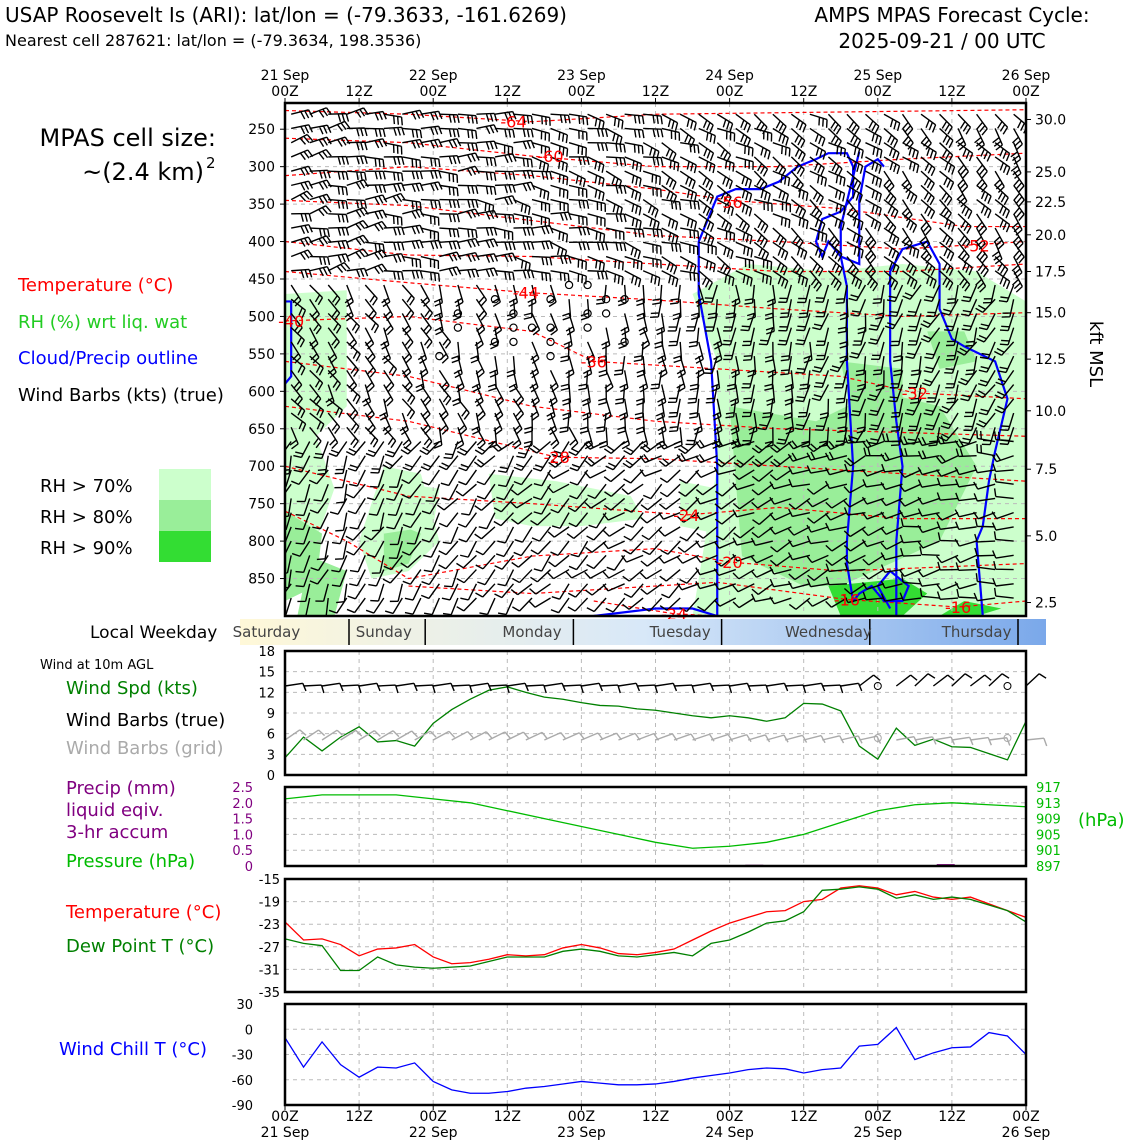 The height and width of the screenshot is (1140, 1140). Describe the element at coordinates (1048, 788) in the screenshot. I see `y-tick-label: 917` at that location.